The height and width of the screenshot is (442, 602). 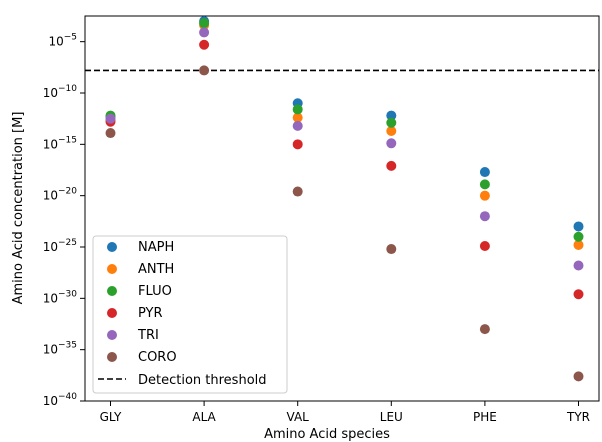 What do you see at coordinates (345, 412) in the screenshot?
I see `x-axis: GLY ALA VAL LEU PHE TYR` at bounding box center [345, 412].